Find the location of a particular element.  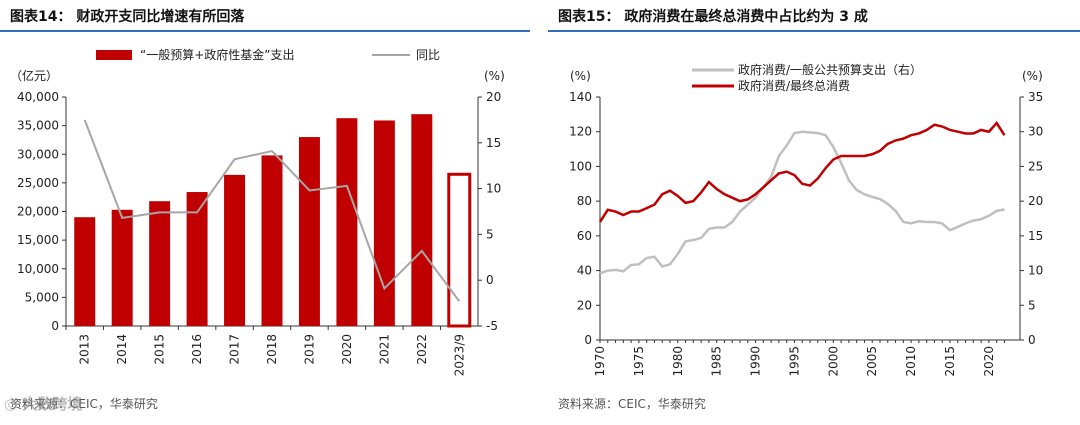

y-left-tick-label: 40 is located at coordinates (584, 271).